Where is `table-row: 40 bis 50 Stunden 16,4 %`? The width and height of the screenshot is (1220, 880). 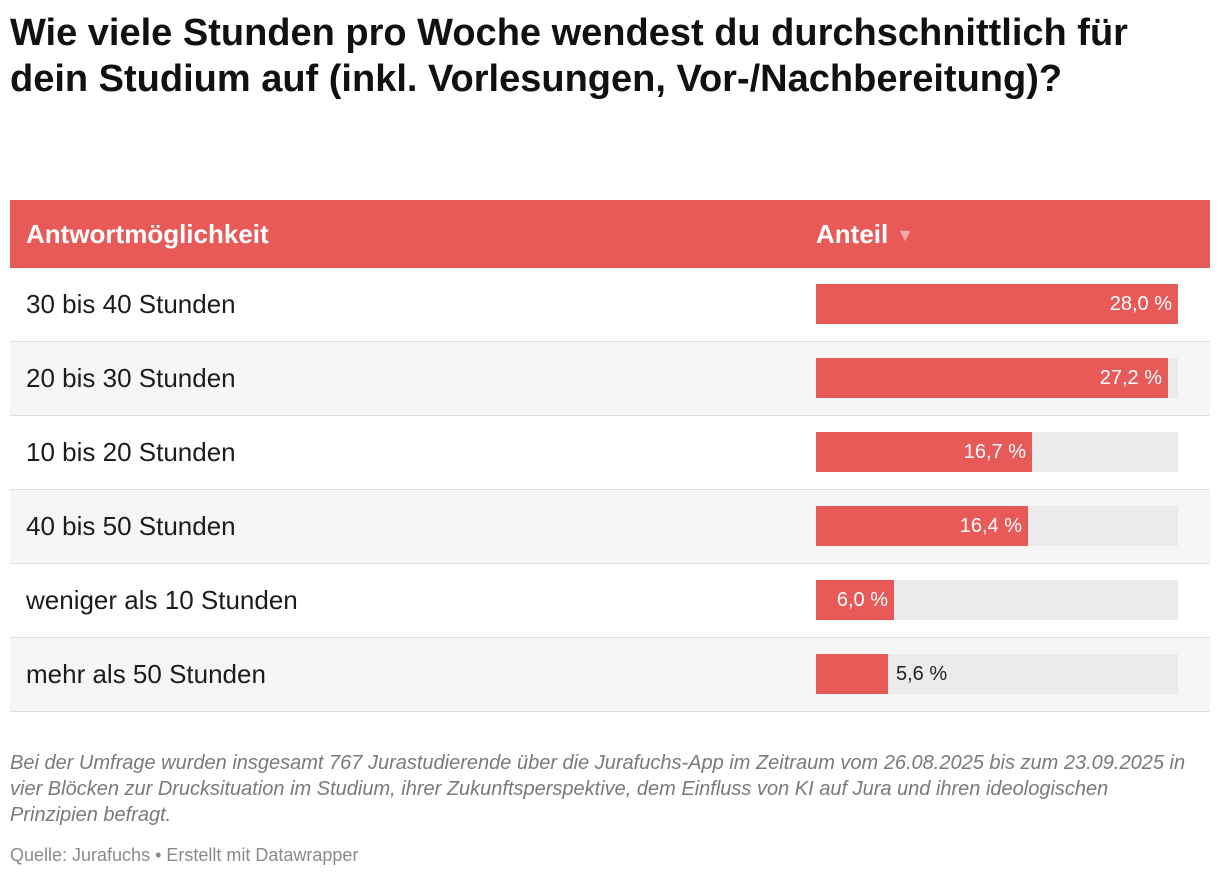 table-row: 40 bis 50 Stunden 16,4 % is located at coordinates (610, 527).